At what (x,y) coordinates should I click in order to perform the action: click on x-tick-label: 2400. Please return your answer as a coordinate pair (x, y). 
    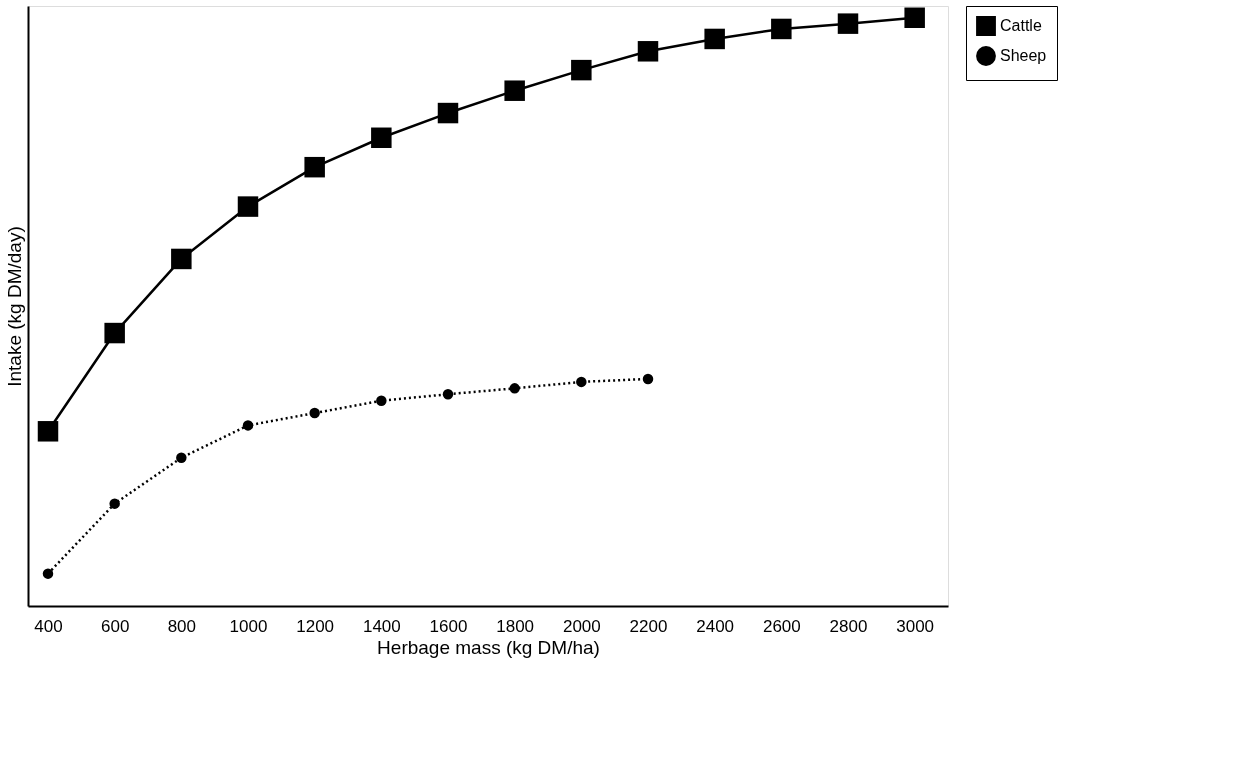
    Looking at the image, I should click on (715, 626).